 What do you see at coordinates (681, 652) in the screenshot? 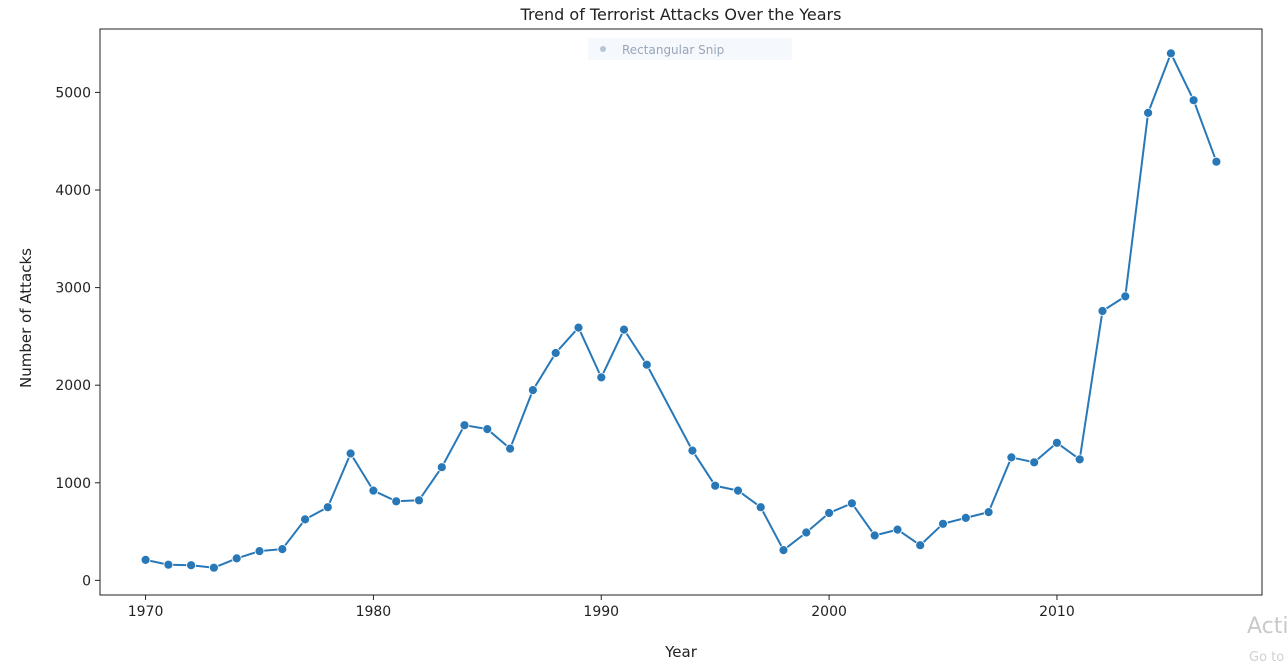
I see `x-axis-label: Year` at bounding box center [681, 652].